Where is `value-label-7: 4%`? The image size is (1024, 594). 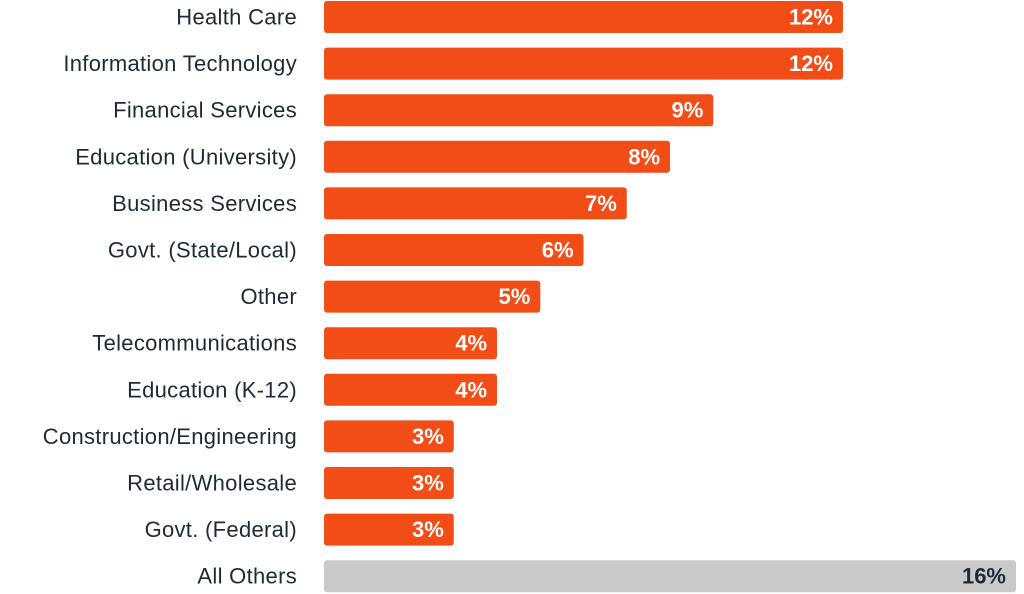
value-label-7: 4% is located at coordinates (471, 343).